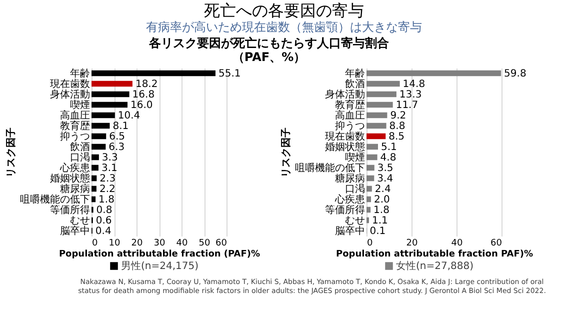 This screenshot has height=320, width=569. What do you see at coordinates (159, 255) in the screenshot?
I see `x-axis-title: Population attributable fraction (PAF)%` at bounding box center [159, 255].